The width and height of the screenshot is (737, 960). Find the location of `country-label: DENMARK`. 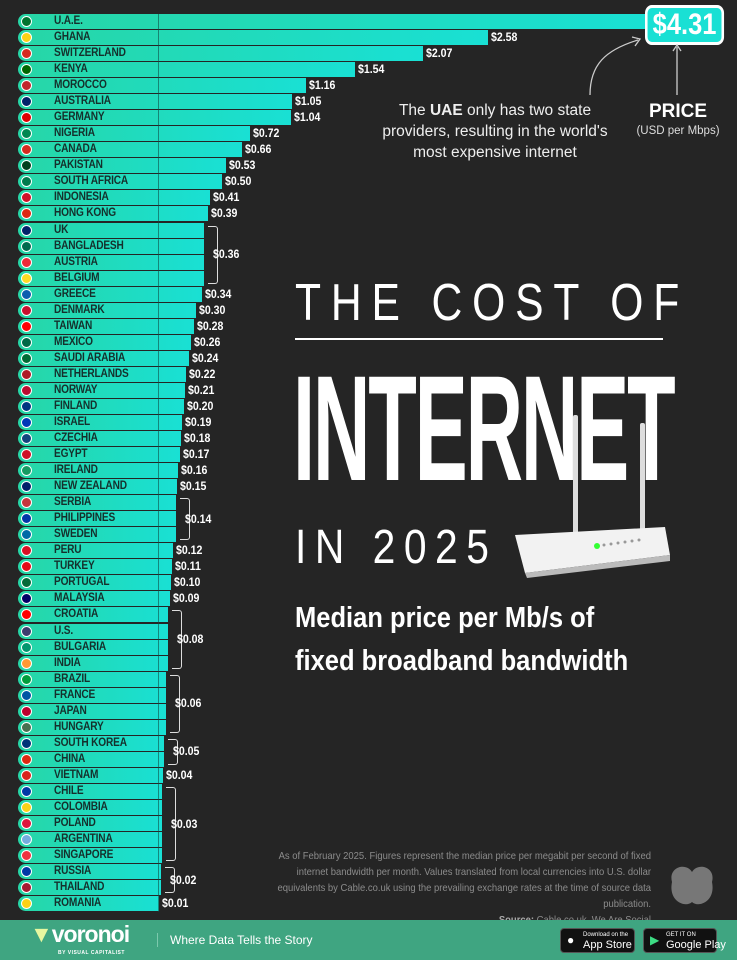

country-label: DENMARK is located at coordinates (79, 309).